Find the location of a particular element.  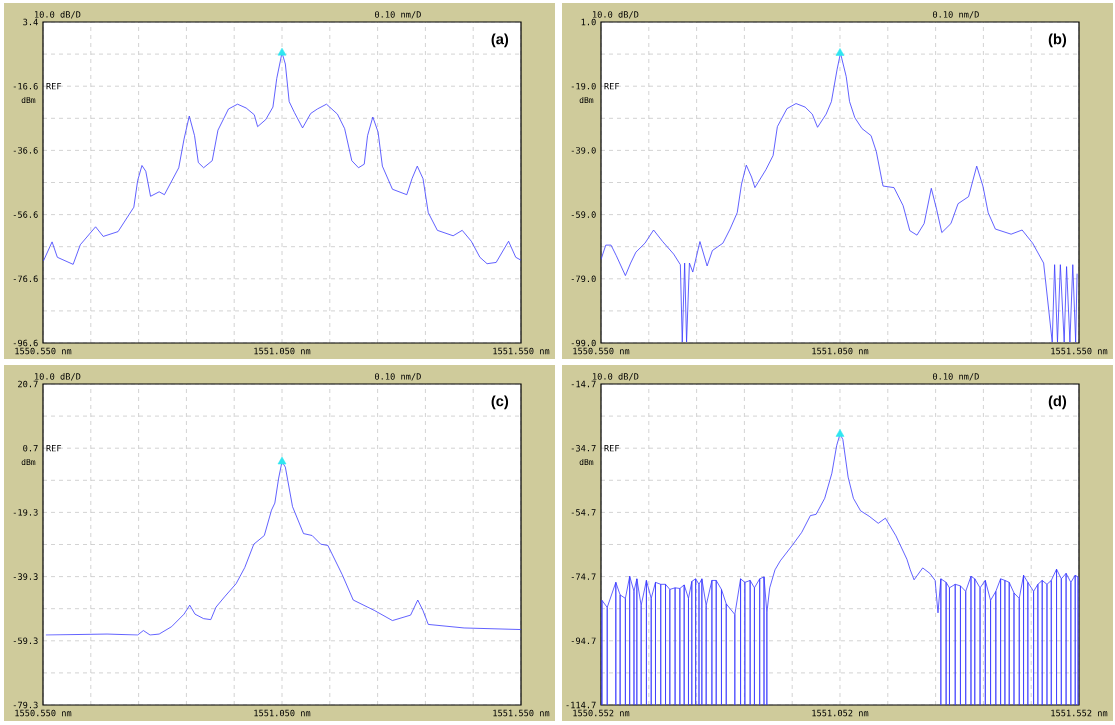

y-tick-label: -19.3 is located at coordinates (25, 512).